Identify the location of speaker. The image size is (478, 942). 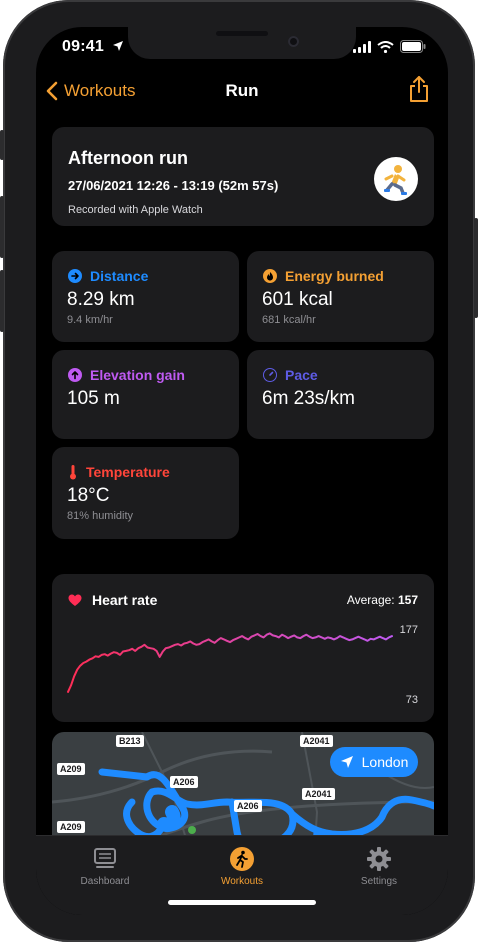
(242, 33).